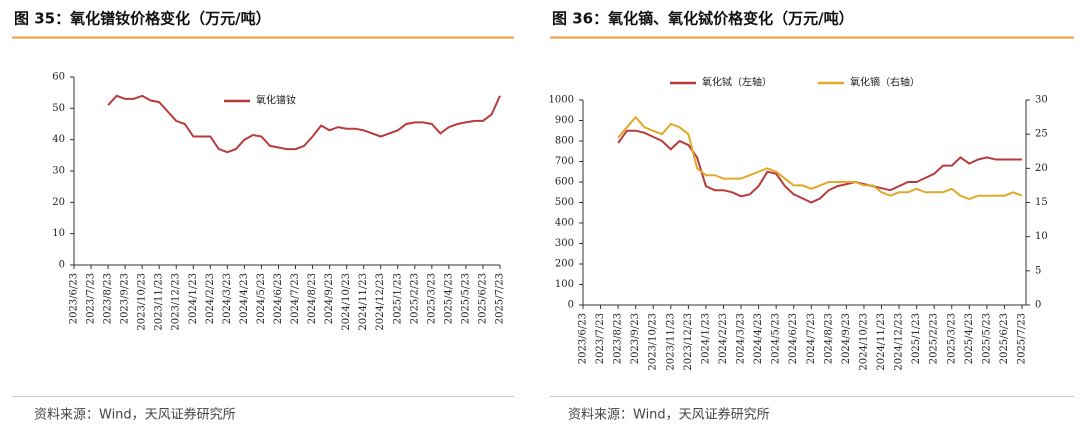  I want to click on legend-label: 氧化镝（右轴）, so click(885, 82).